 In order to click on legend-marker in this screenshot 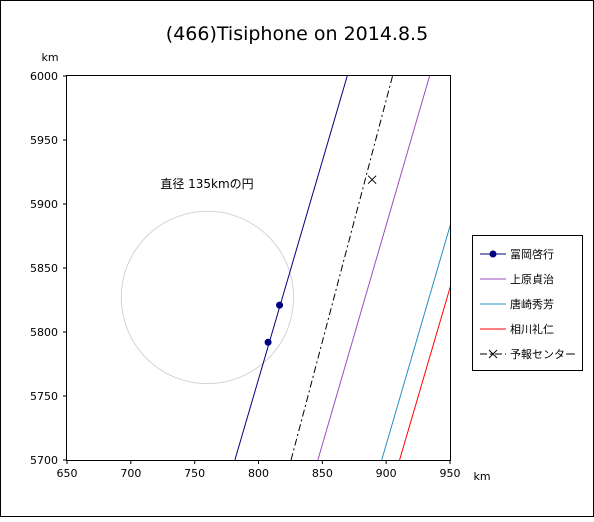, I will do `click(493, 254)`.